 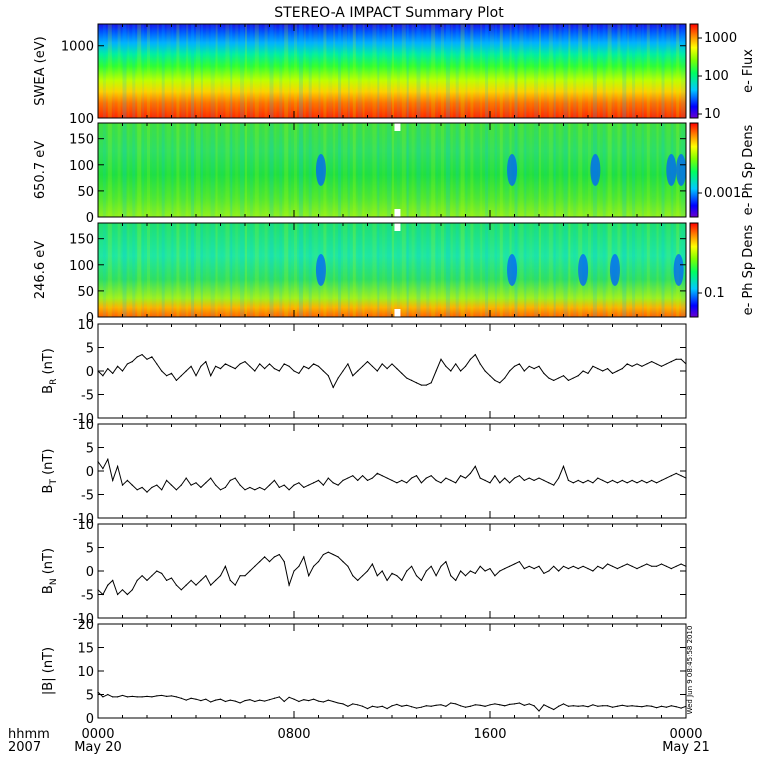 I want to click on spectrogram-fill, so click(x=392, y=170).